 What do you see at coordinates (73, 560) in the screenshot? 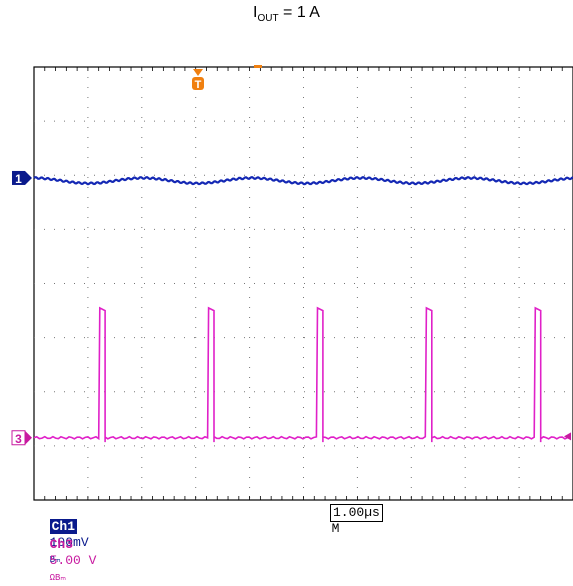
I see `ch3-scale: 5.00 V` at bounding box center [73, 560].